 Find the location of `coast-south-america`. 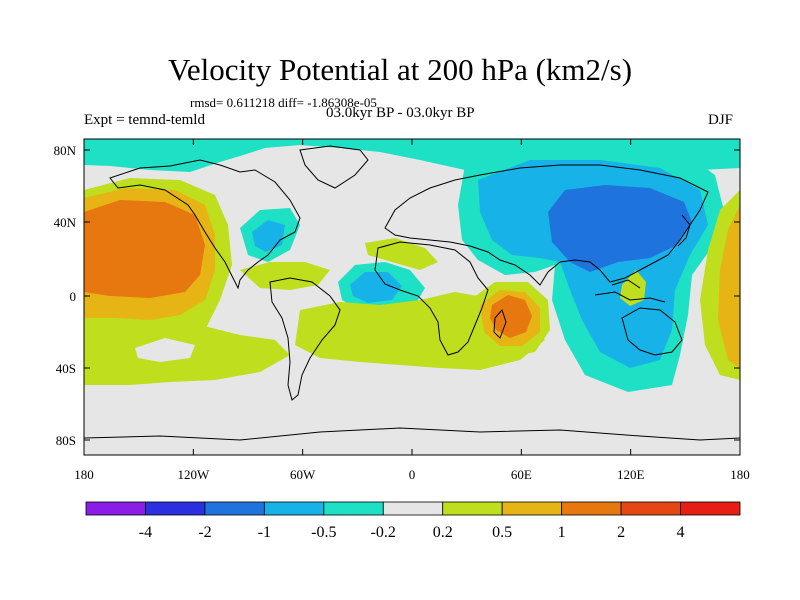

coast-south-america is located at coordinates (305, 339).